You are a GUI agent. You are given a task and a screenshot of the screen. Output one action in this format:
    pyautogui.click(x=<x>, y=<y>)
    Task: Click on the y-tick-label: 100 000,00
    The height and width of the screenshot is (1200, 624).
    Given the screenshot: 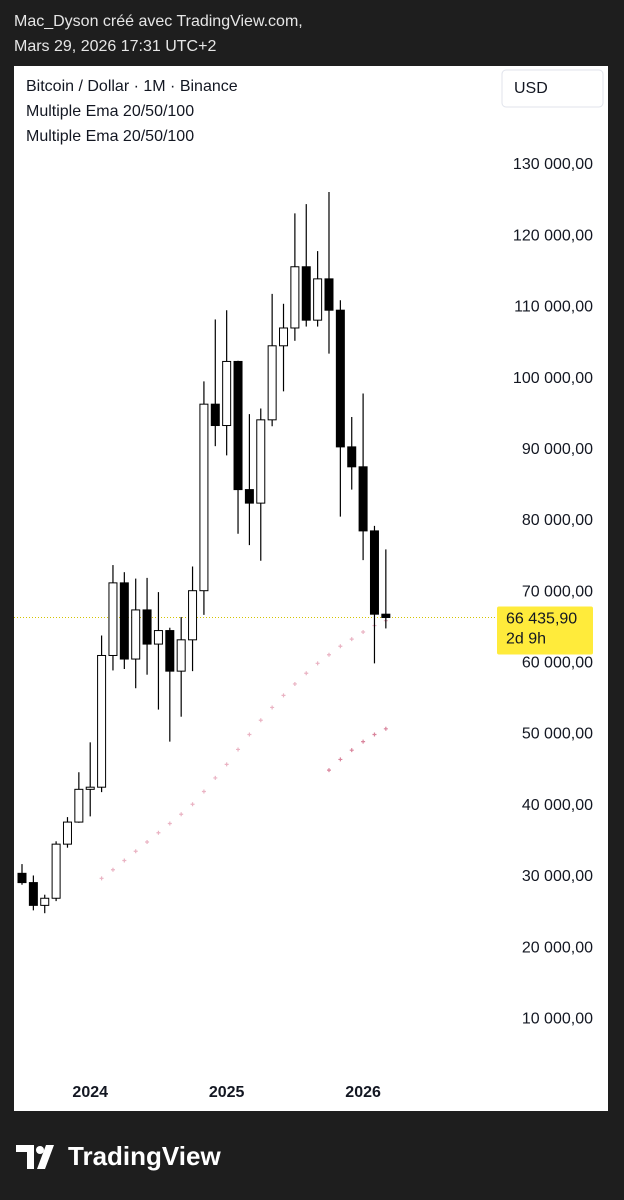 What is the action you would take?
    pyautogui.click(x=553, y=378)
    